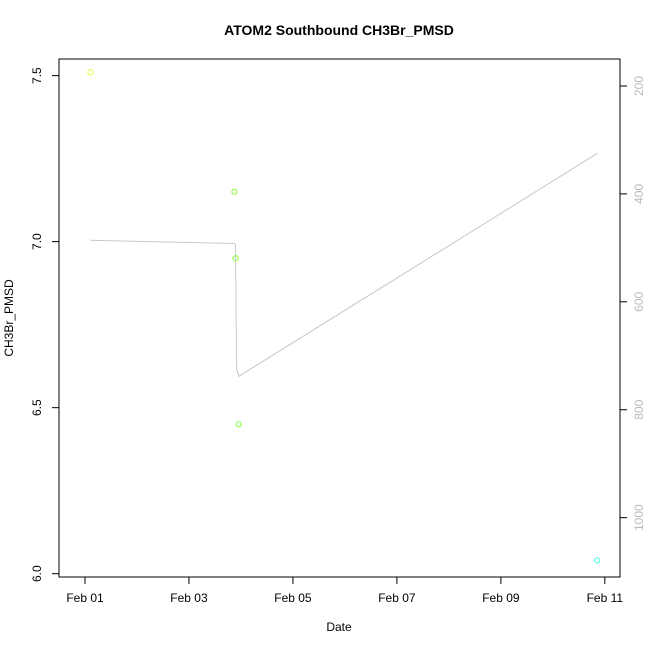 The width and height of the screenshot is (650, 650). Describe the element at coordinates (37, 407) in the screenshot. I see `y-tick-label: 6.5` at that location.